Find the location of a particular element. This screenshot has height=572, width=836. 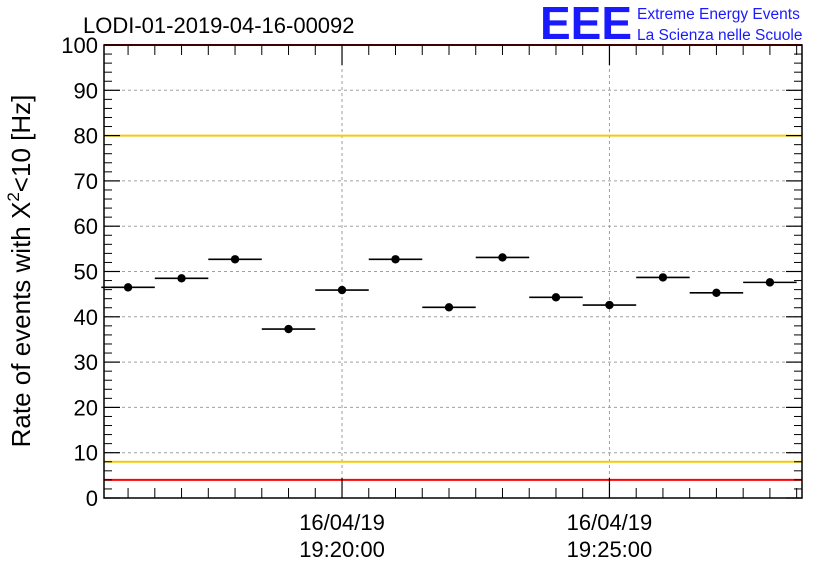

y-axis-label: Rate of events with X2<10 [Hz] is located at coordinates (20, 271).